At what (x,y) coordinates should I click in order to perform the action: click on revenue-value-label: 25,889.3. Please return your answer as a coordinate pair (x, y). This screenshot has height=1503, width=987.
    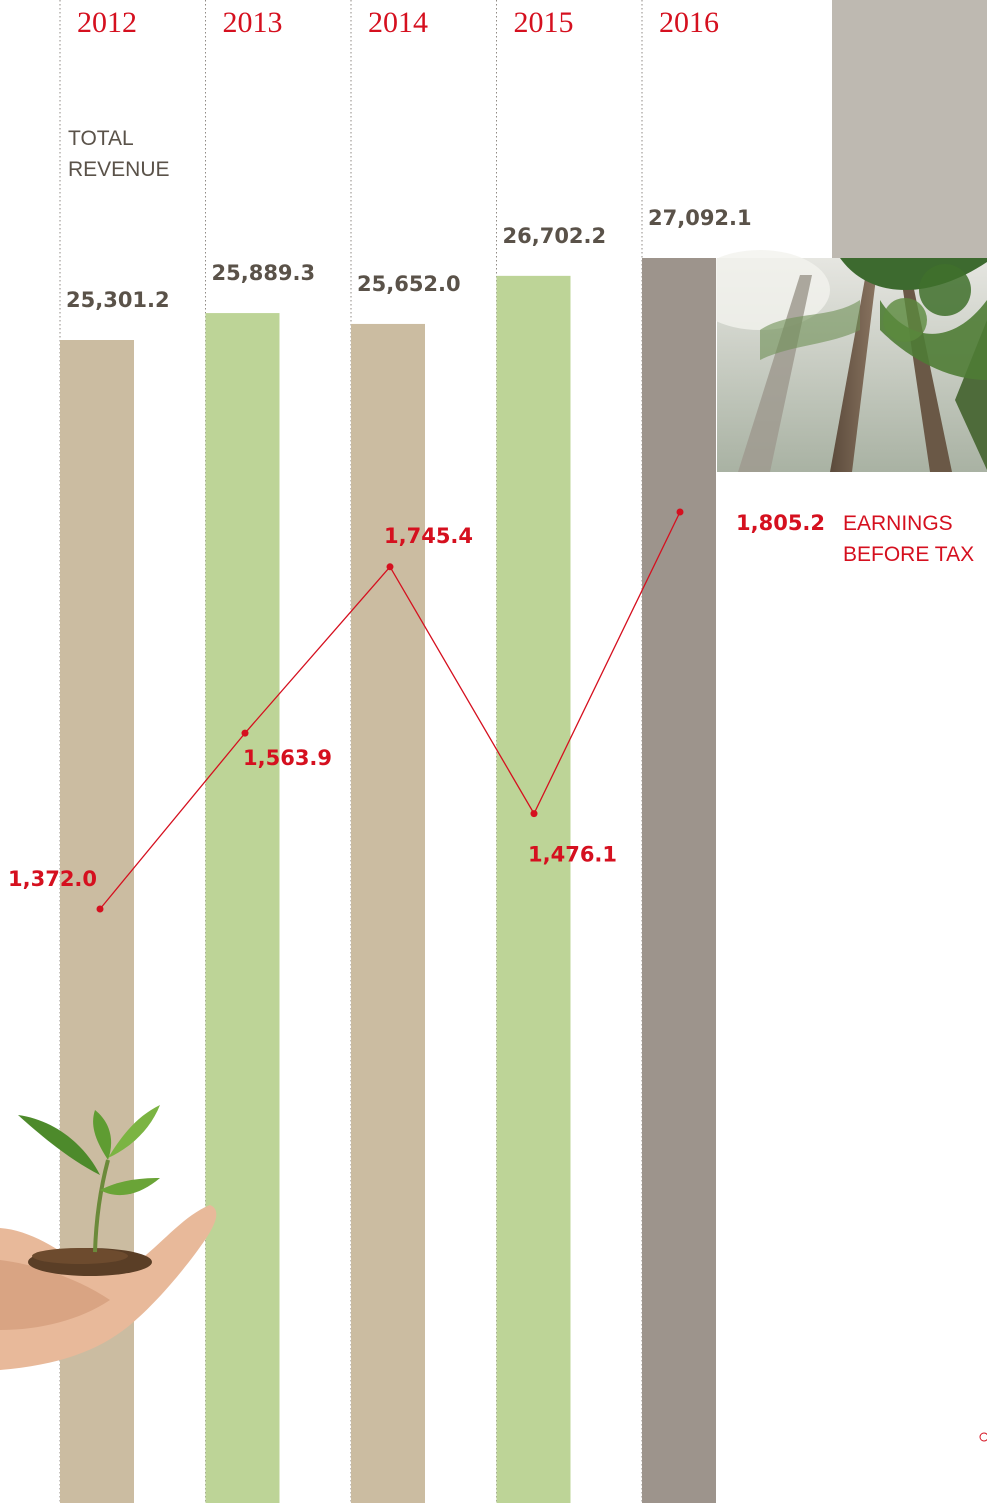
    Looking at the image, I should click on (264, 273).